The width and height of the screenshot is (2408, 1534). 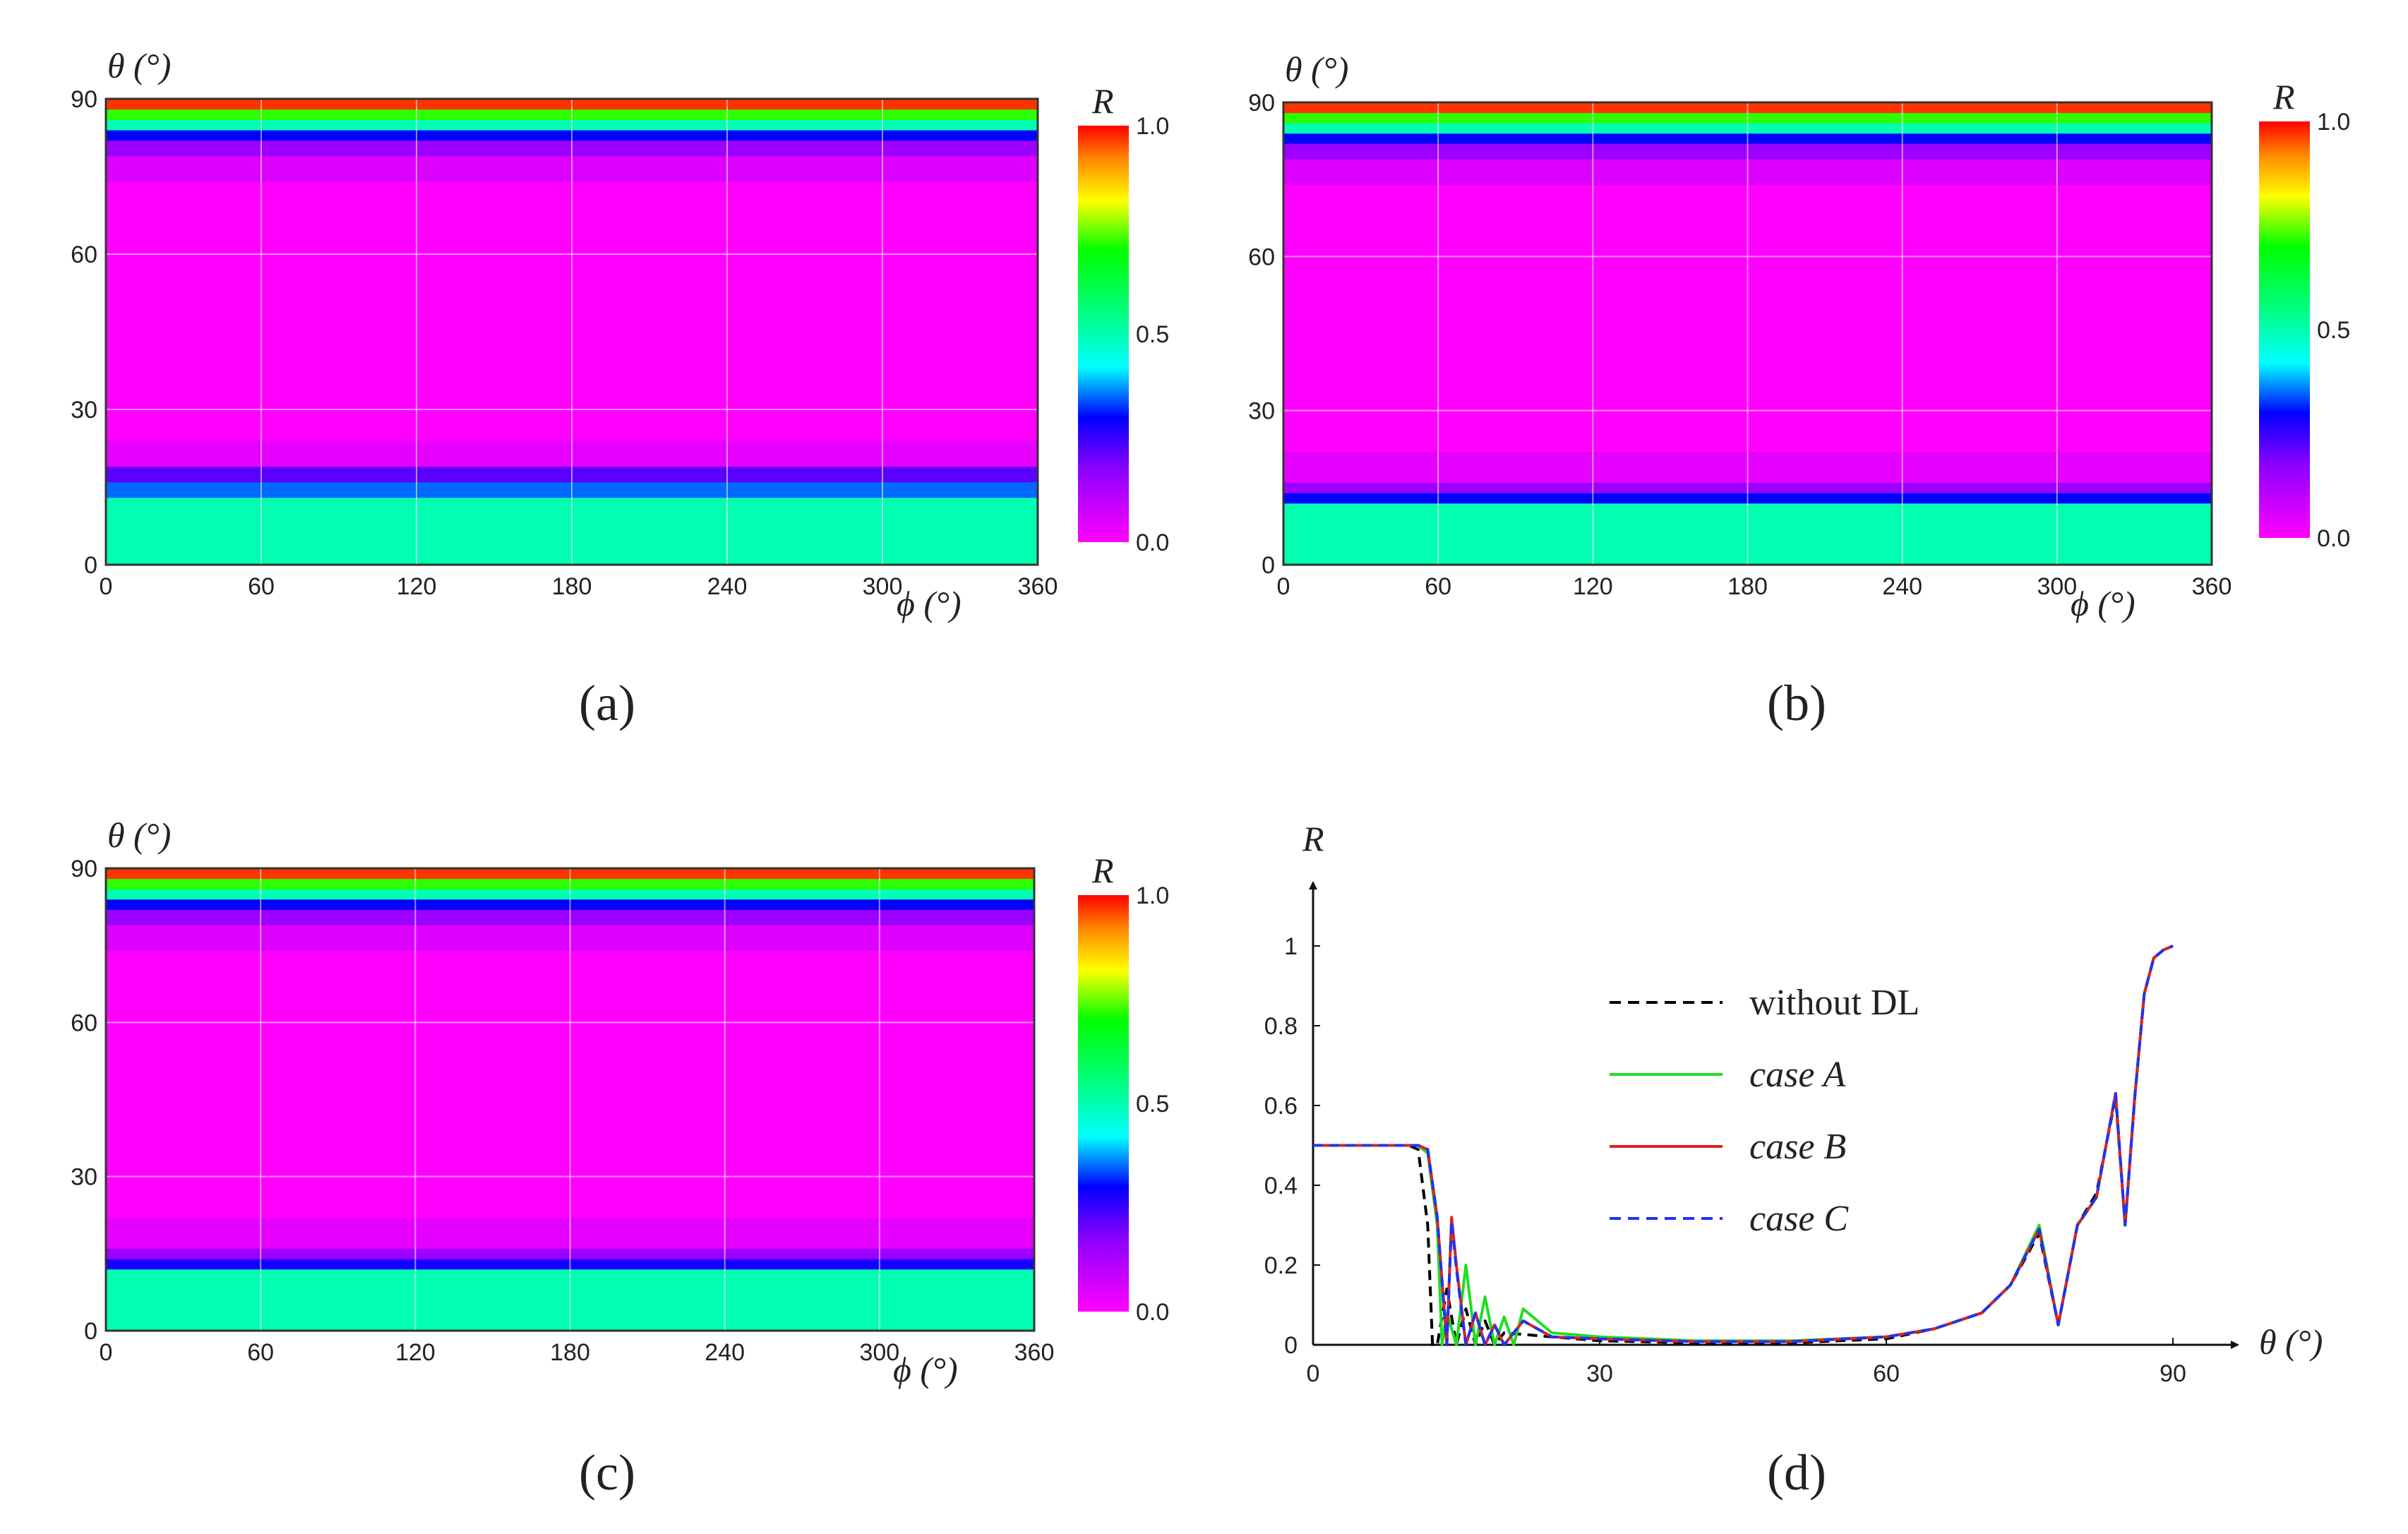 What do you see at coordinates (607, 703) in the screenshot?
I see `panel-caption-a: (a)` at bounding box center [607, 703].